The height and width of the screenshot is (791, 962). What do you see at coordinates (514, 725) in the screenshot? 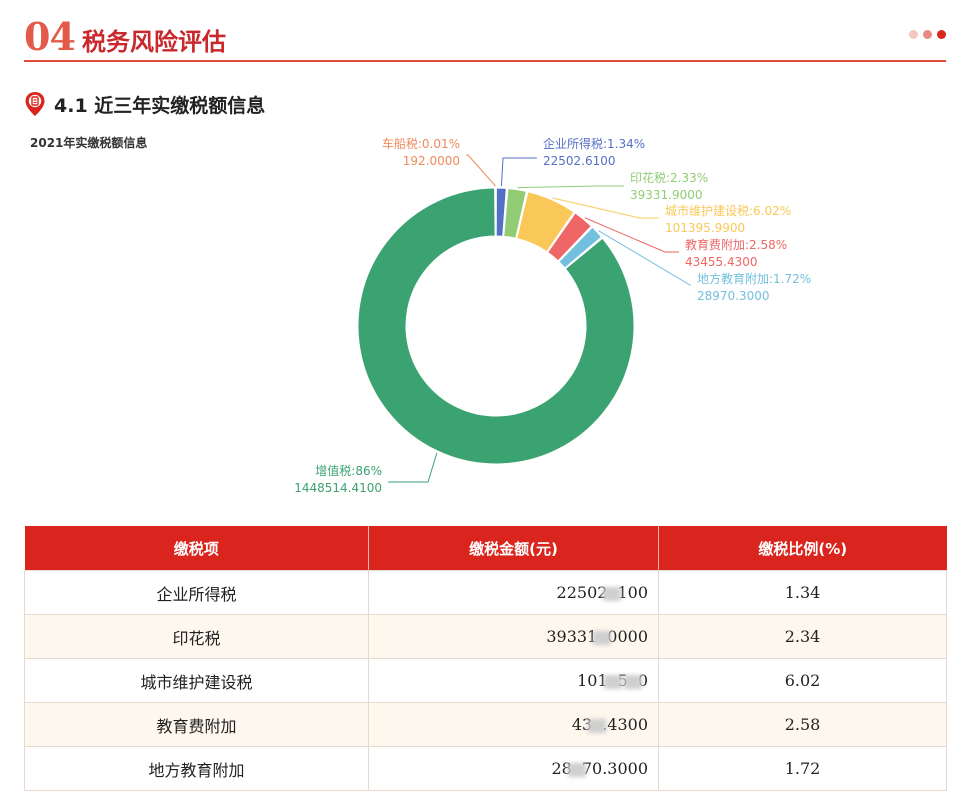
I see `cell-amount: 43.4300` at bounding box center [514, 725].